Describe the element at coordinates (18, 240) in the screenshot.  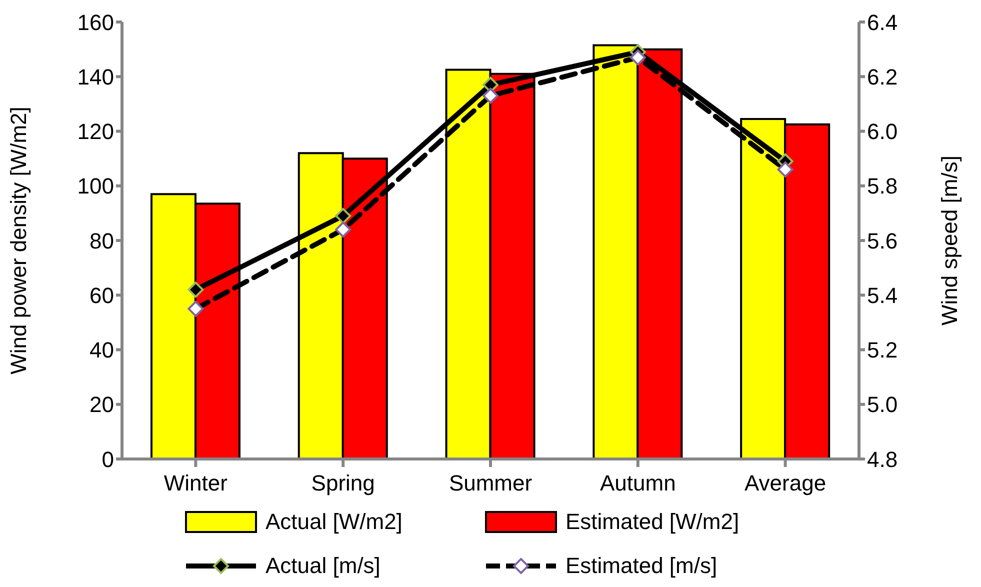
I see `y-axis-title: Wind power density [W/m2]` at that location.